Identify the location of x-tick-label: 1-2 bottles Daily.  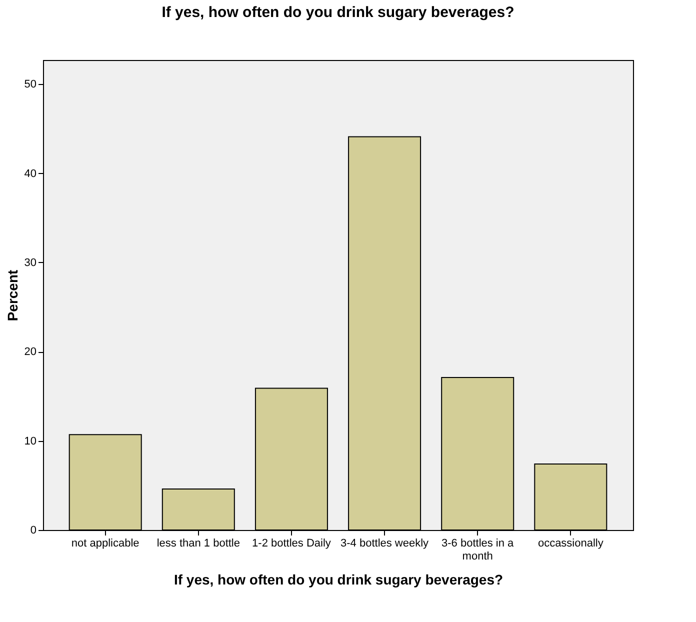
(292, 544).